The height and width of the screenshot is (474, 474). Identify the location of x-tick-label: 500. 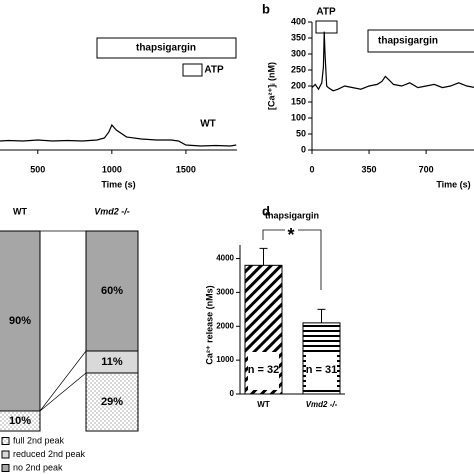
(37, 169).